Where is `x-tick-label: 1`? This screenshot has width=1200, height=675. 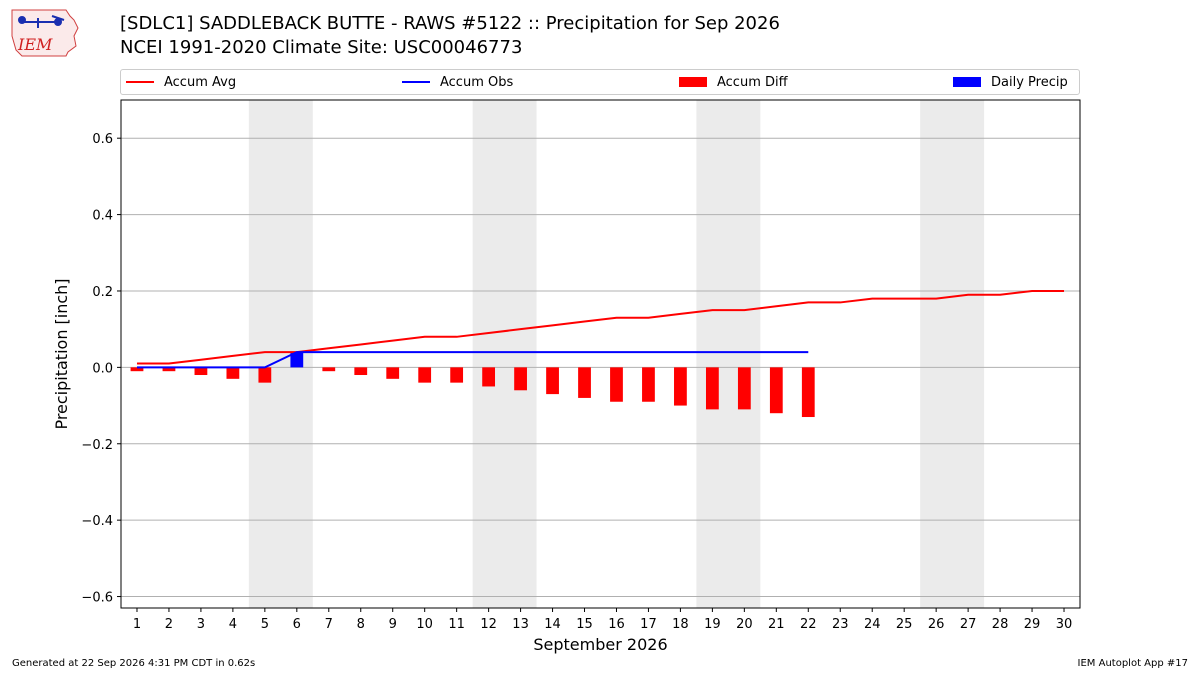
x-tick-label: 1 is located at coordinates (137, 624).